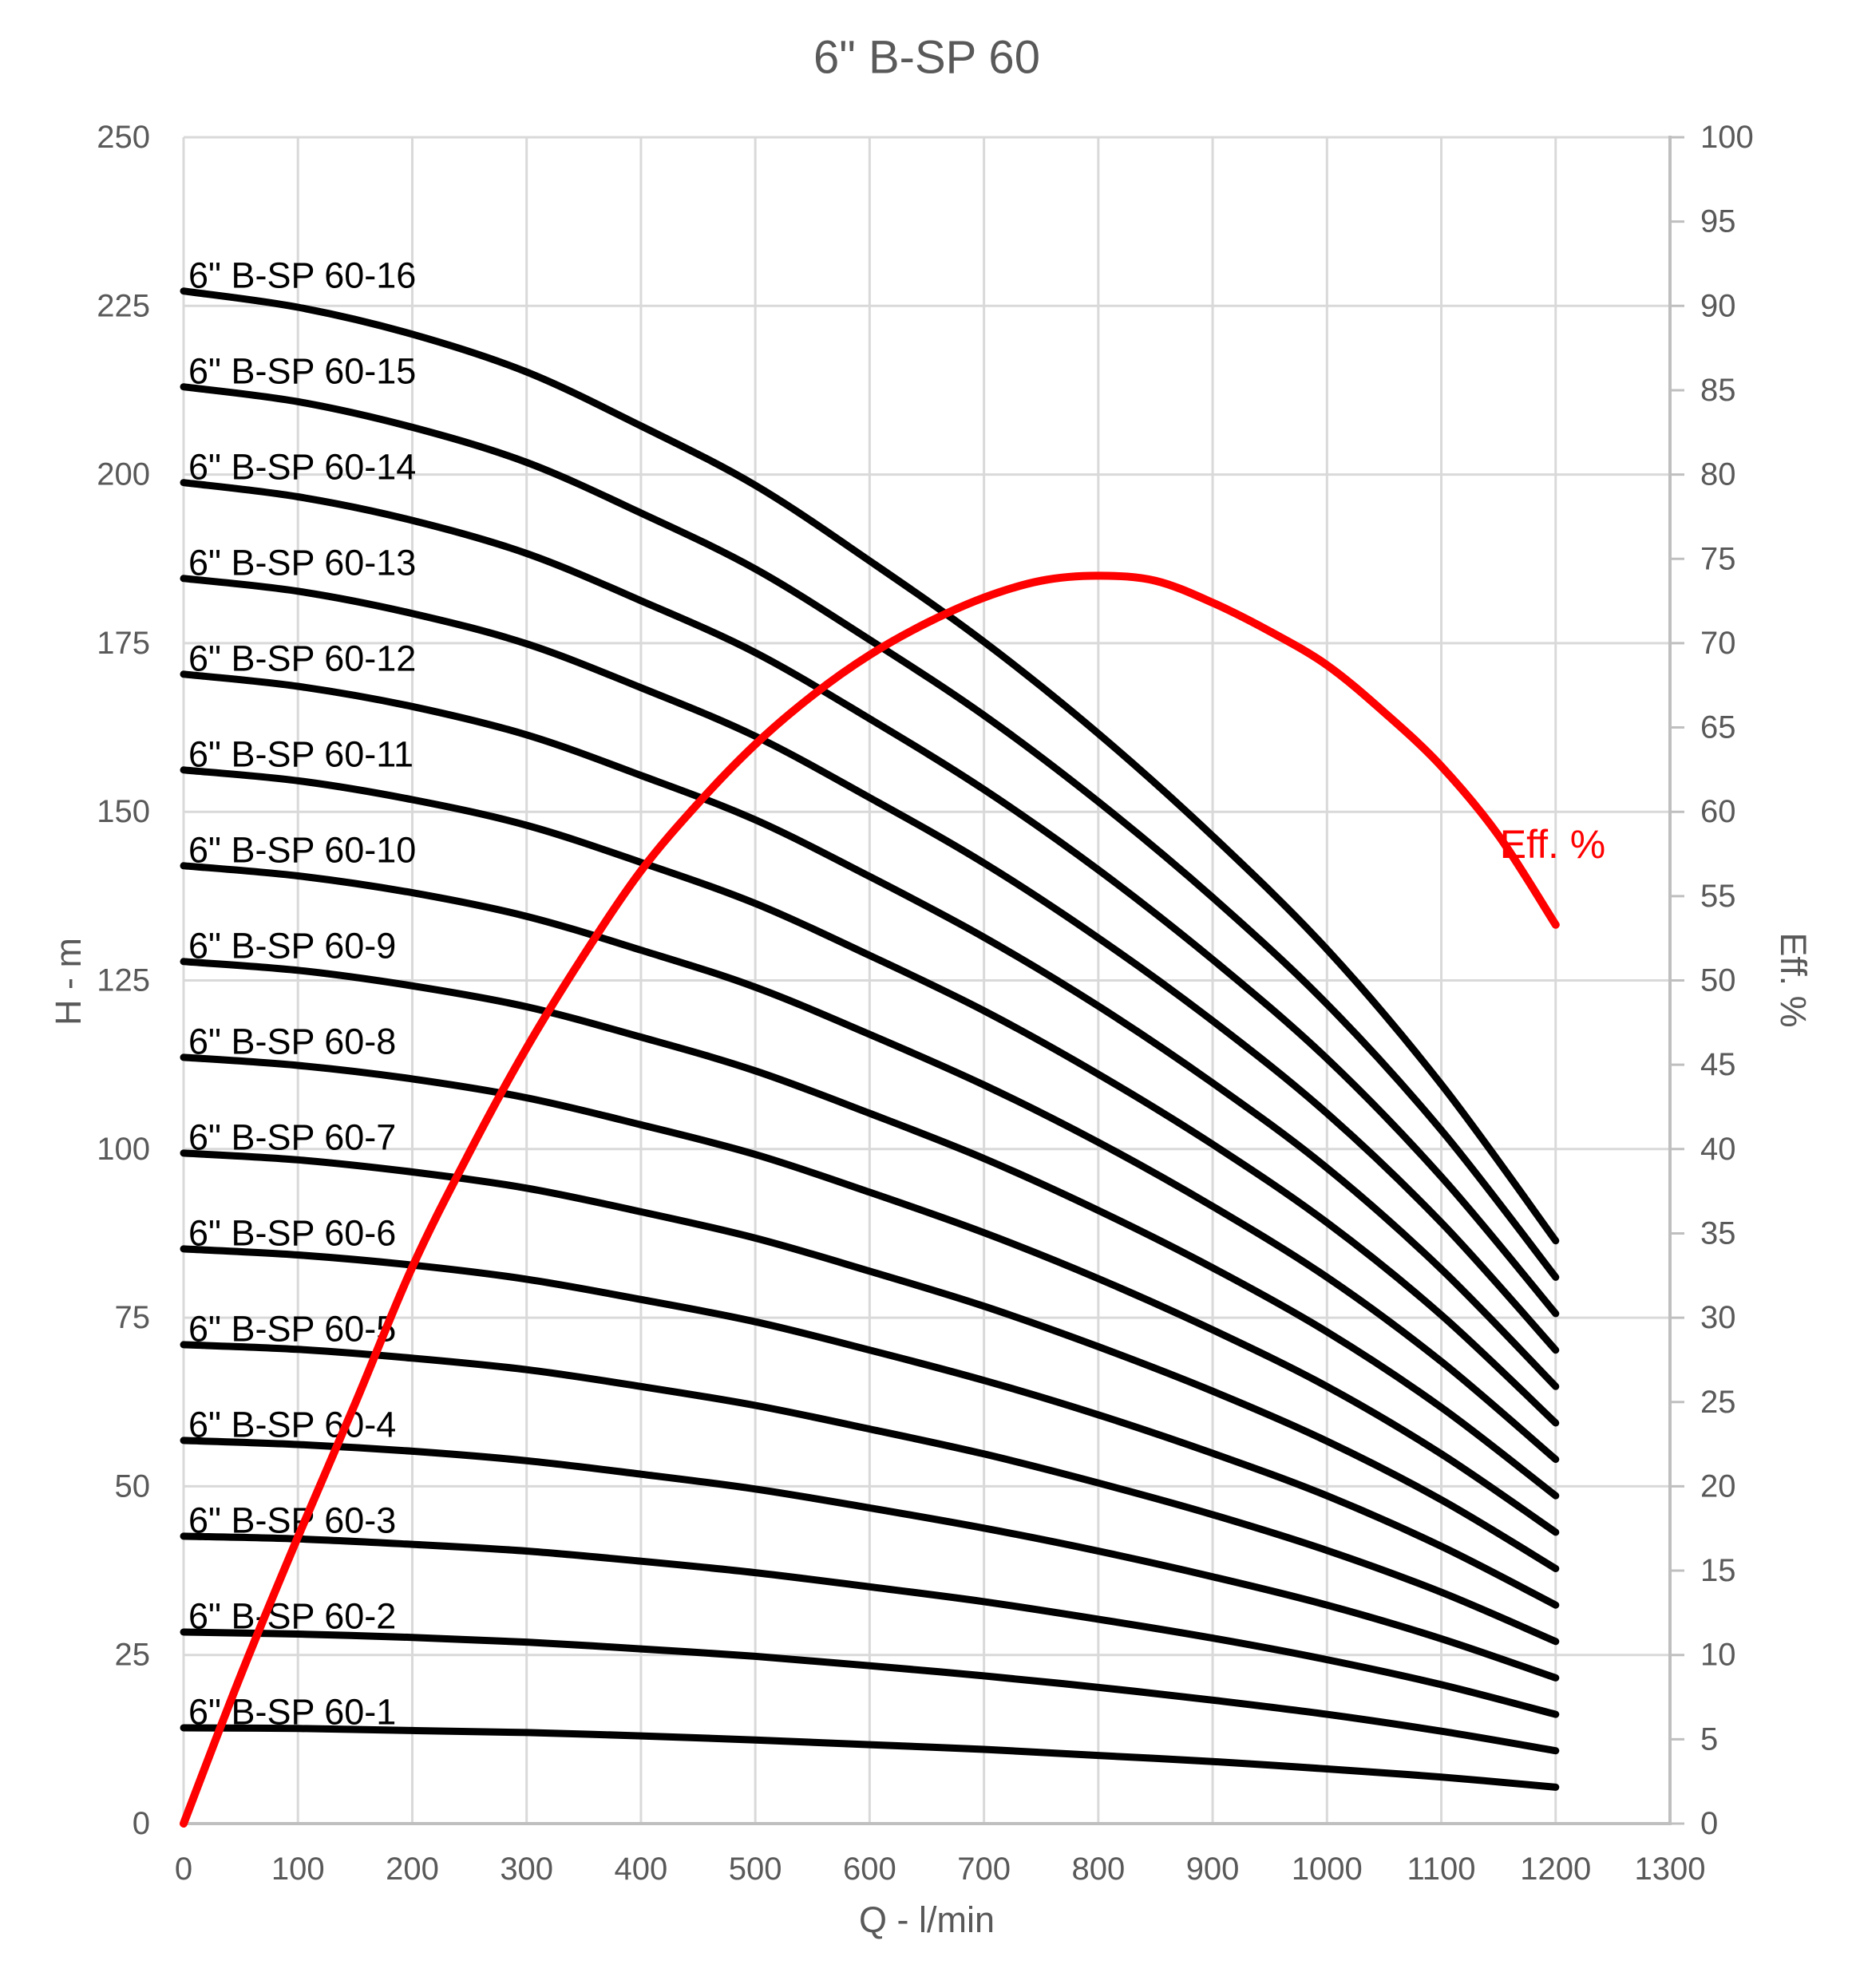 The image size is (1852, 1988). I want to click on x-tick-label: 200, so click(413, 1870).